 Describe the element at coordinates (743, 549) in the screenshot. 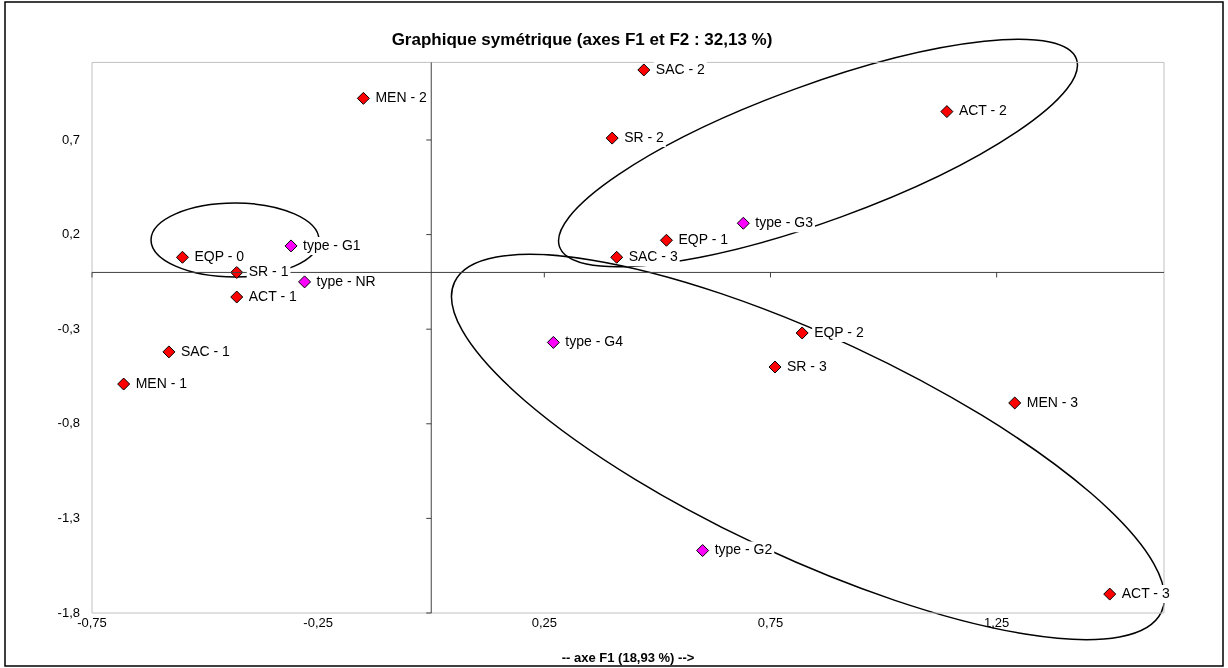

I see `annotation: type - G2` at that location.